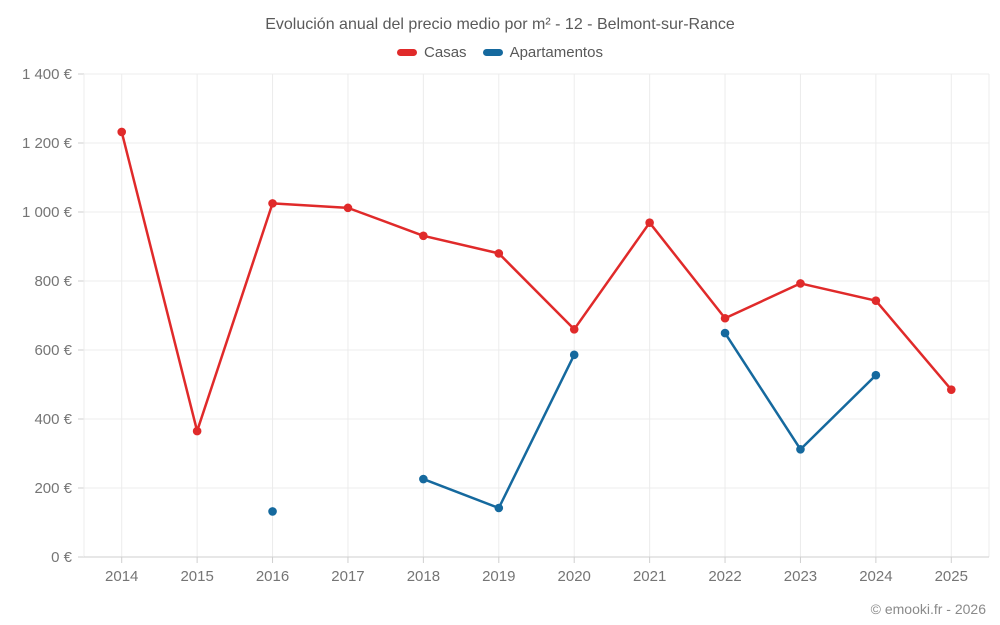 This screenshot has width=1000, height=625. Describe the element at coordinates (800, 283) in the screenshot. I see `data-point-casas-2023` at that location.